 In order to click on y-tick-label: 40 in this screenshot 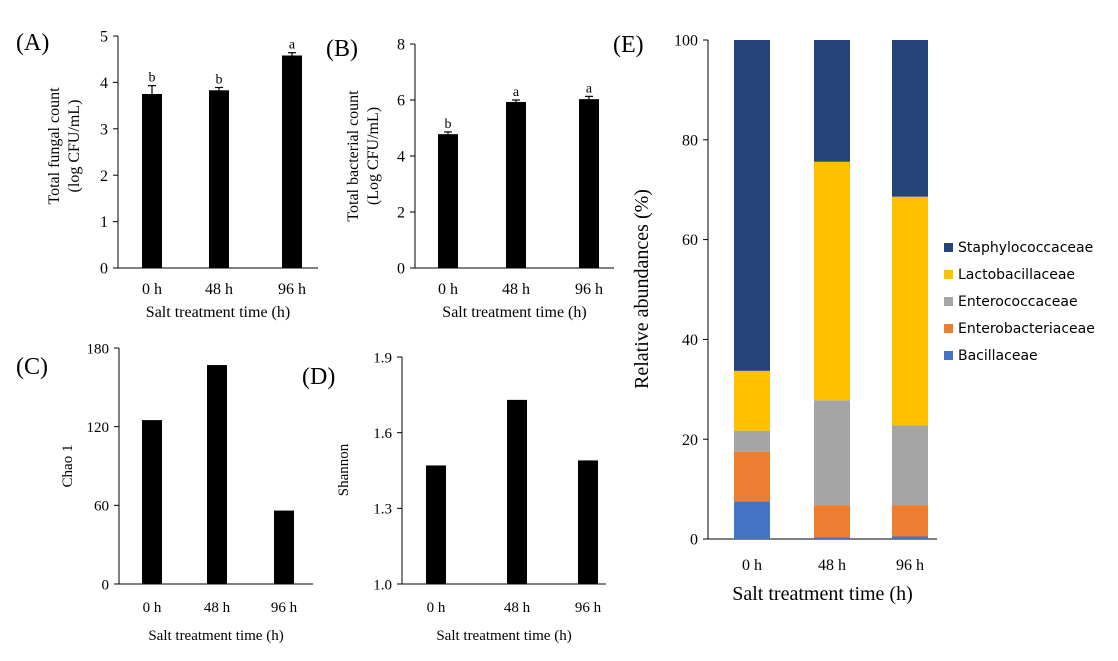, I will do `click(690, 340)`.